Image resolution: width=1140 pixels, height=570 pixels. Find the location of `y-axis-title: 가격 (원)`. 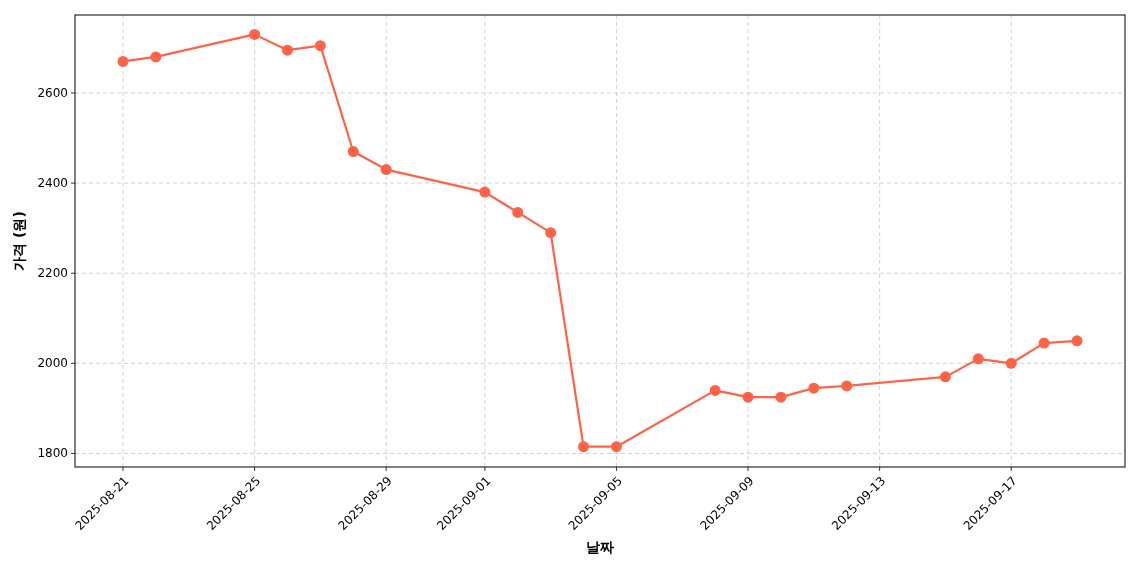

y-axis-title: 가격 (원) is located at coordinates (19, 241).